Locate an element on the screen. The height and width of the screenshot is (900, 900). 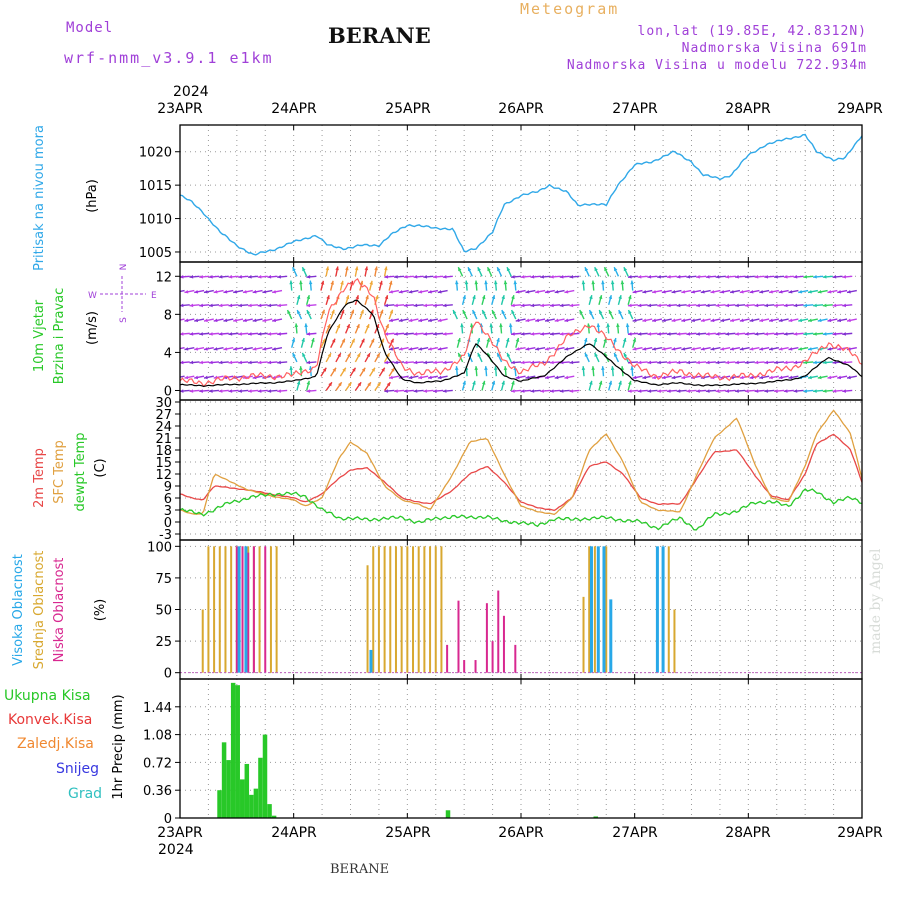
precip-legend-freezing: Zaledj.Kisa is located at coordinates (55, 744).